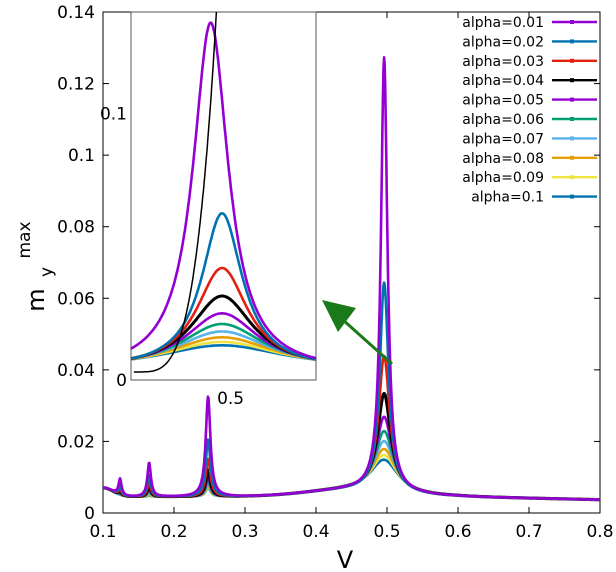  Describe the element at coordinates (223, 286) in the screenshot. I see `inset-series-line-alpha-0.02` at that location.